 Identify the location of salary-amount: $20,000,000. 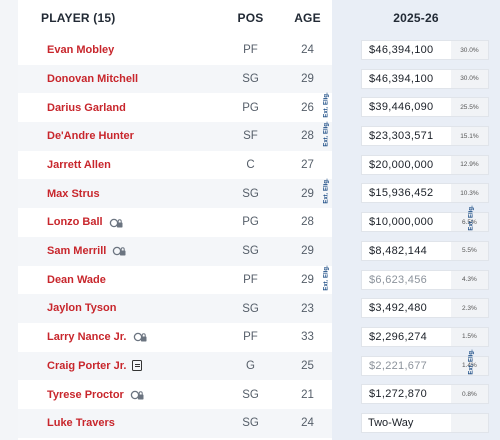
(401, 164).